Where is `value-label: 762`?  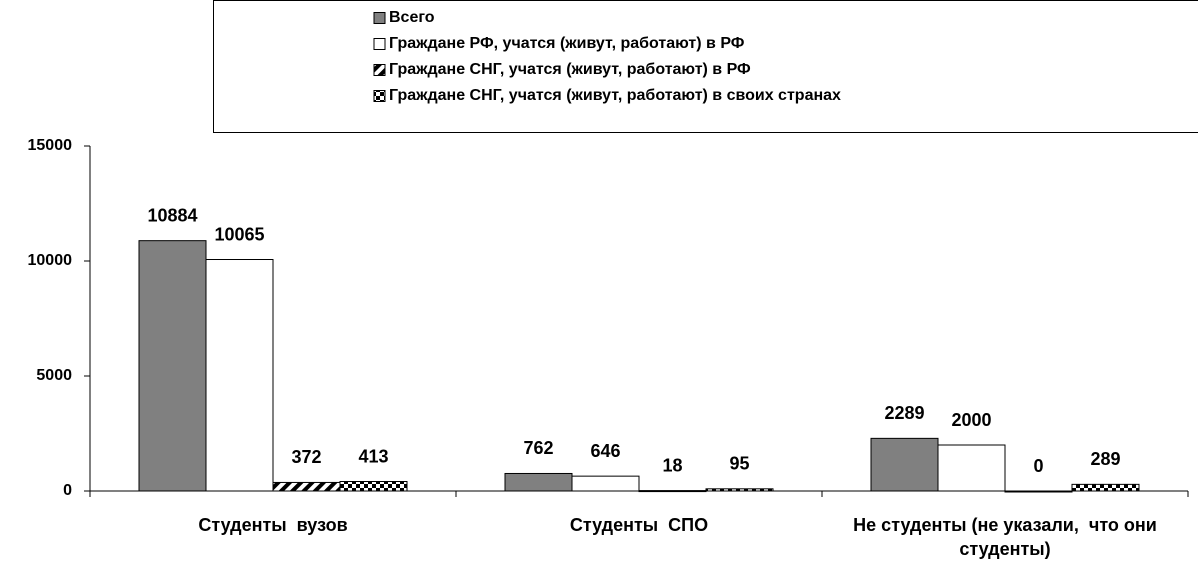 value-label: 762 is located at coordinates (538, 448).